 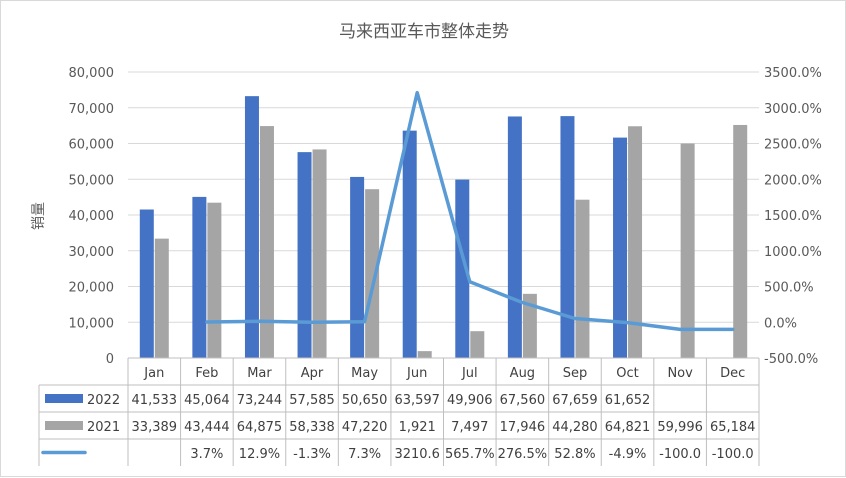 What do you see at coordinates (680, 427) in the screenshot?
I see `data-label: 59,996` at bounding box center [680, 427].